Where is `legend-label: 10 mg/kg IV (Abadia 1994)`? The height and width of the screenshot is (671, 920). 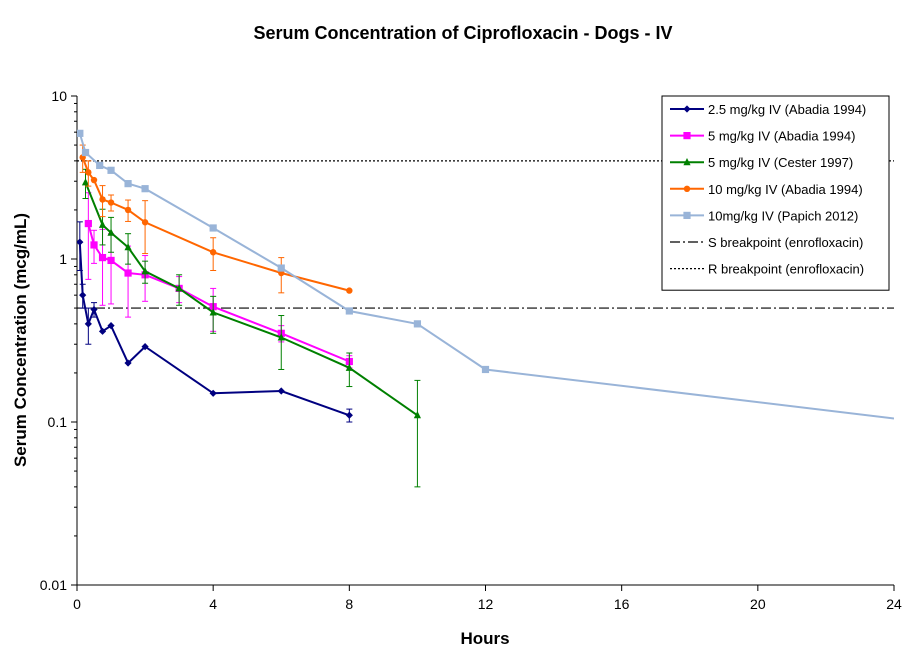
legend-label: 10 mg/kg IV (Abadia 1994) is located at coordinates (785, 189).